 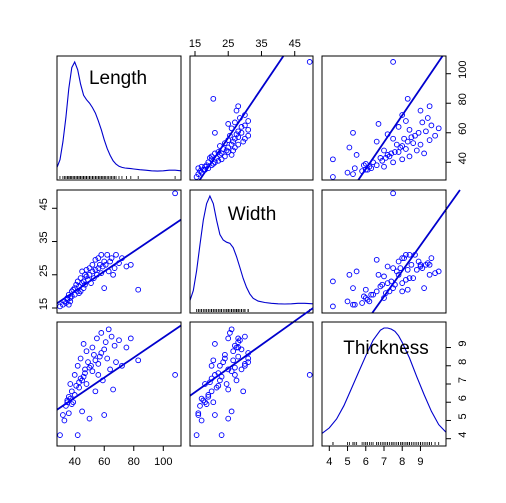 What do you see at coordinates (44, 271) in the screenshot?
I see `y-tick-label: 25` at bounding box center [44, 271].